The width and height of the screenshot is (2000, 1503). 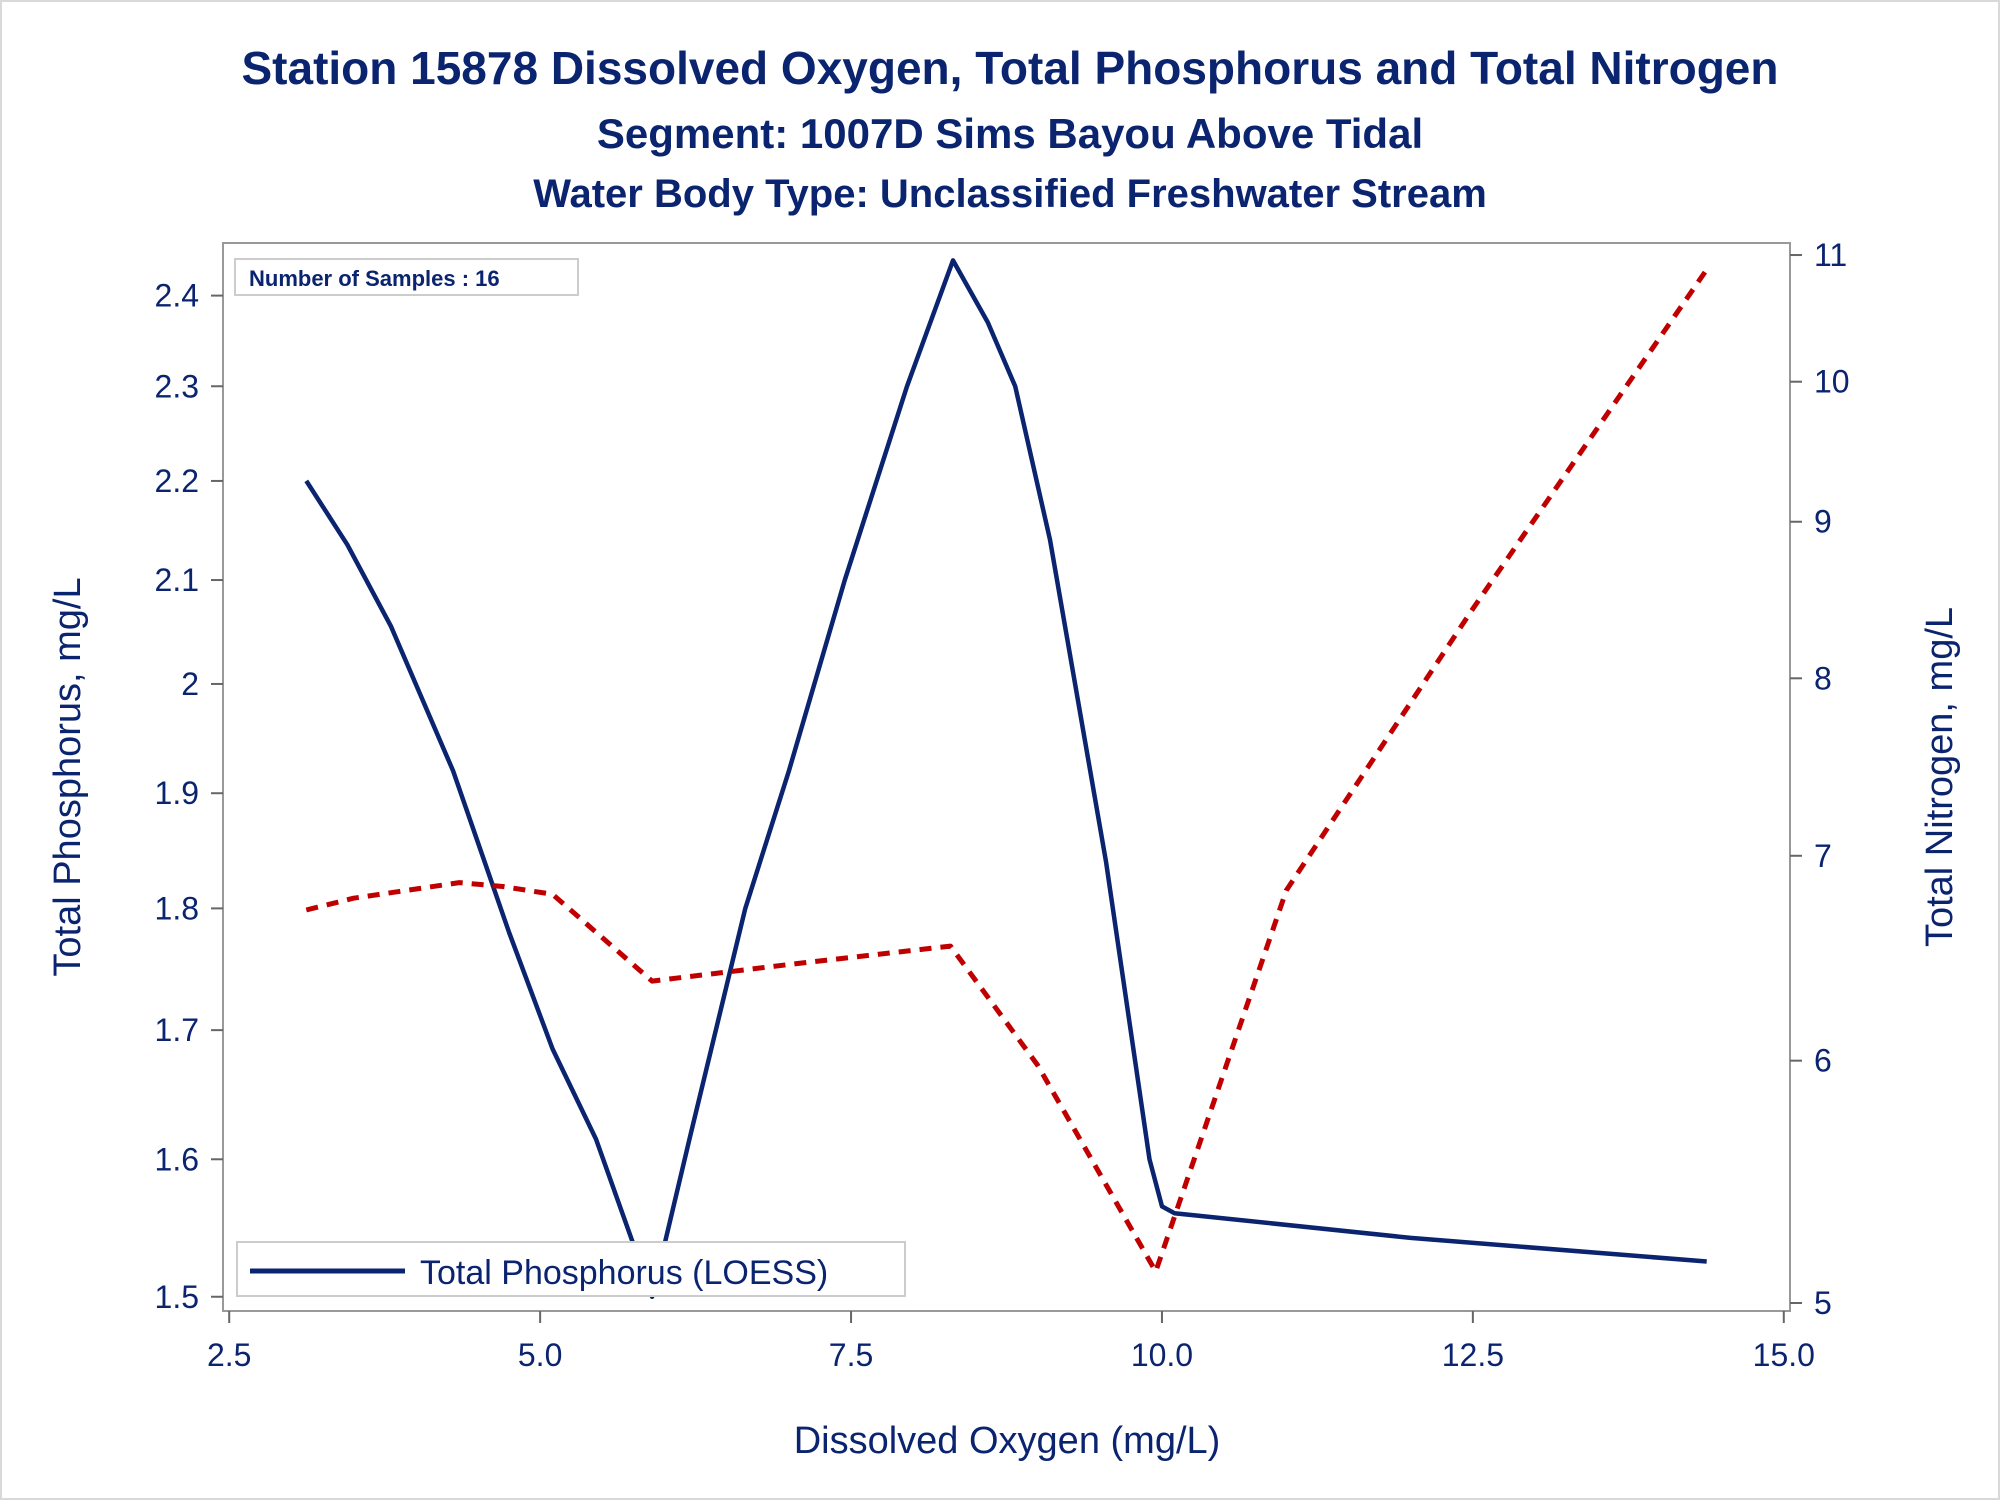 I want to click on x-tick-label: 12.5, so click(x=1473, y=1355).